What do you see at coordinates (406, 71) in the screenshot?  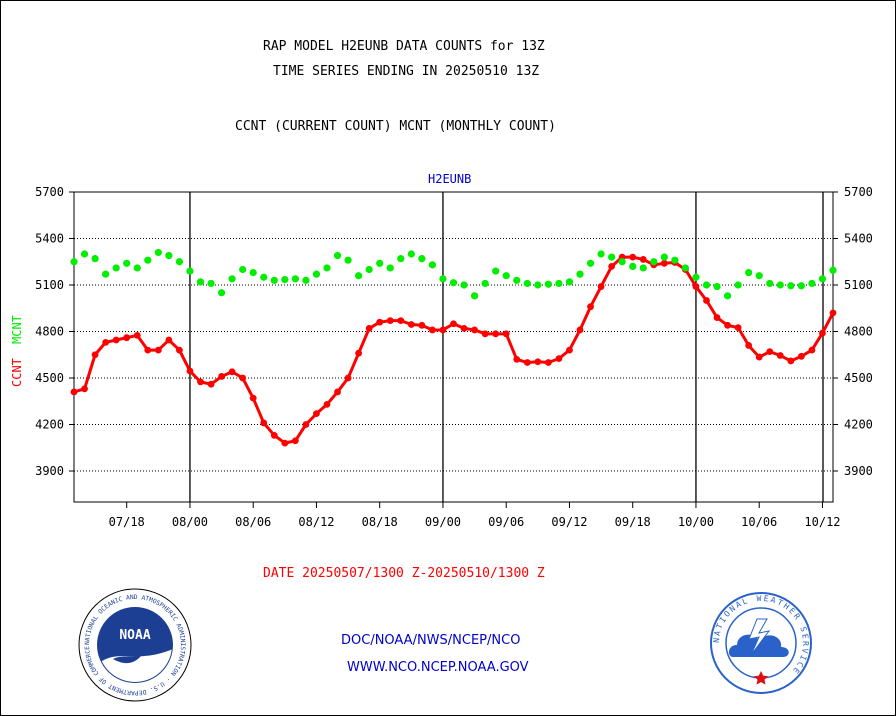 I see `chart-subtitle: TIME SERIES ENDING IN 20250510 13Z` at bounding box center [406, 71].